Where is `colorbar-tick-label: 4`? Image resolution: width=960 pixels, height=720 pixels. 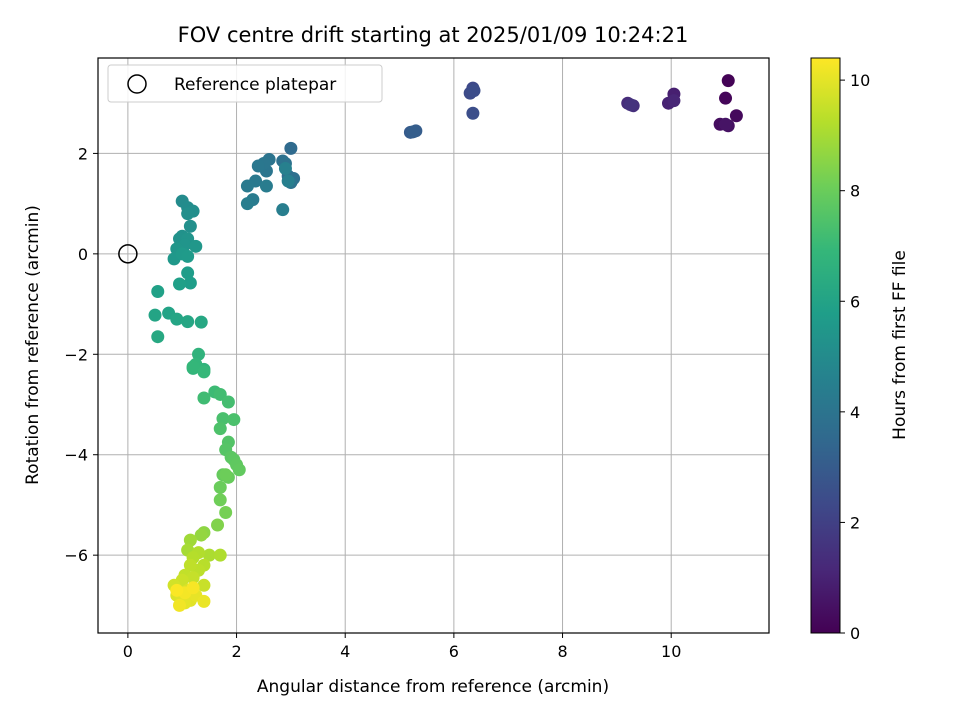 colorbar-tick-label: 4 is located at coordinates (855, 412).